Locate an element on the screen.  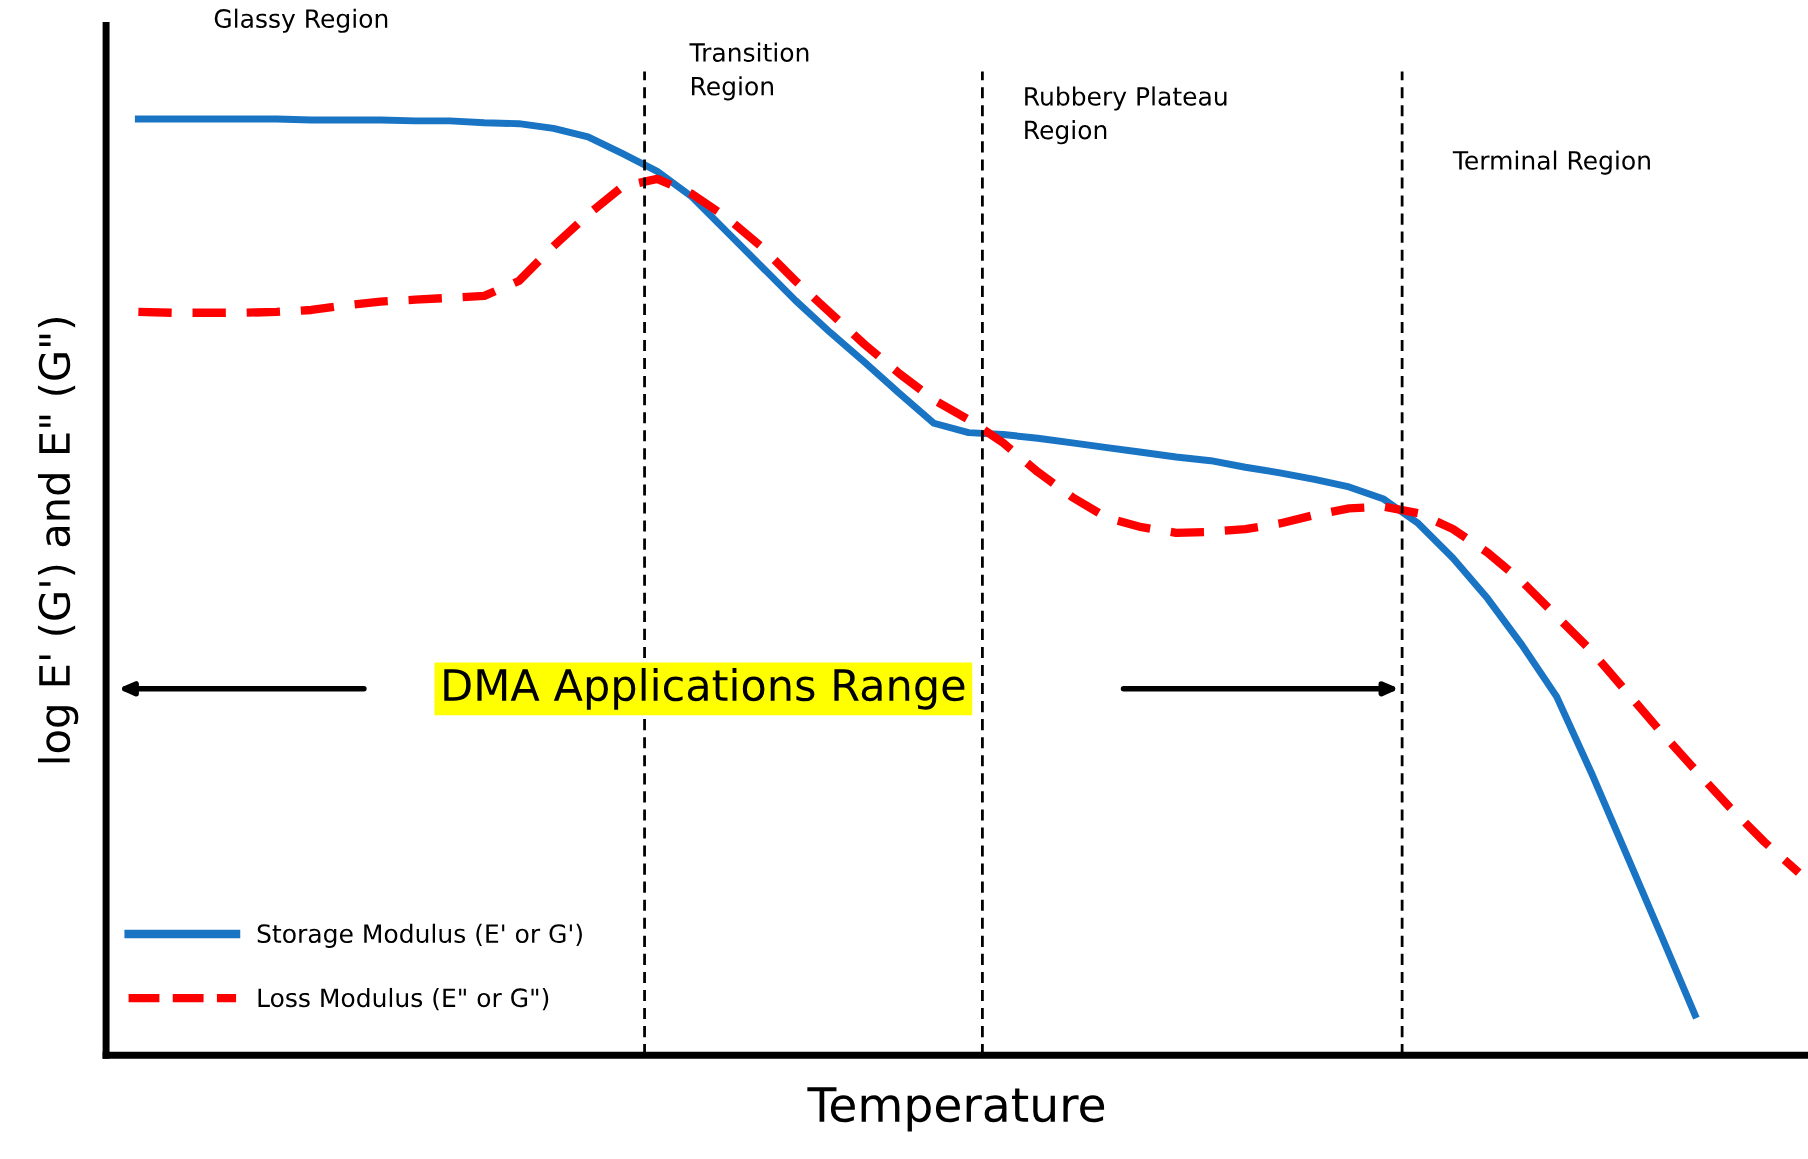
annotation: Rubbery Plateau Region is located at coordinates (1126, 115).